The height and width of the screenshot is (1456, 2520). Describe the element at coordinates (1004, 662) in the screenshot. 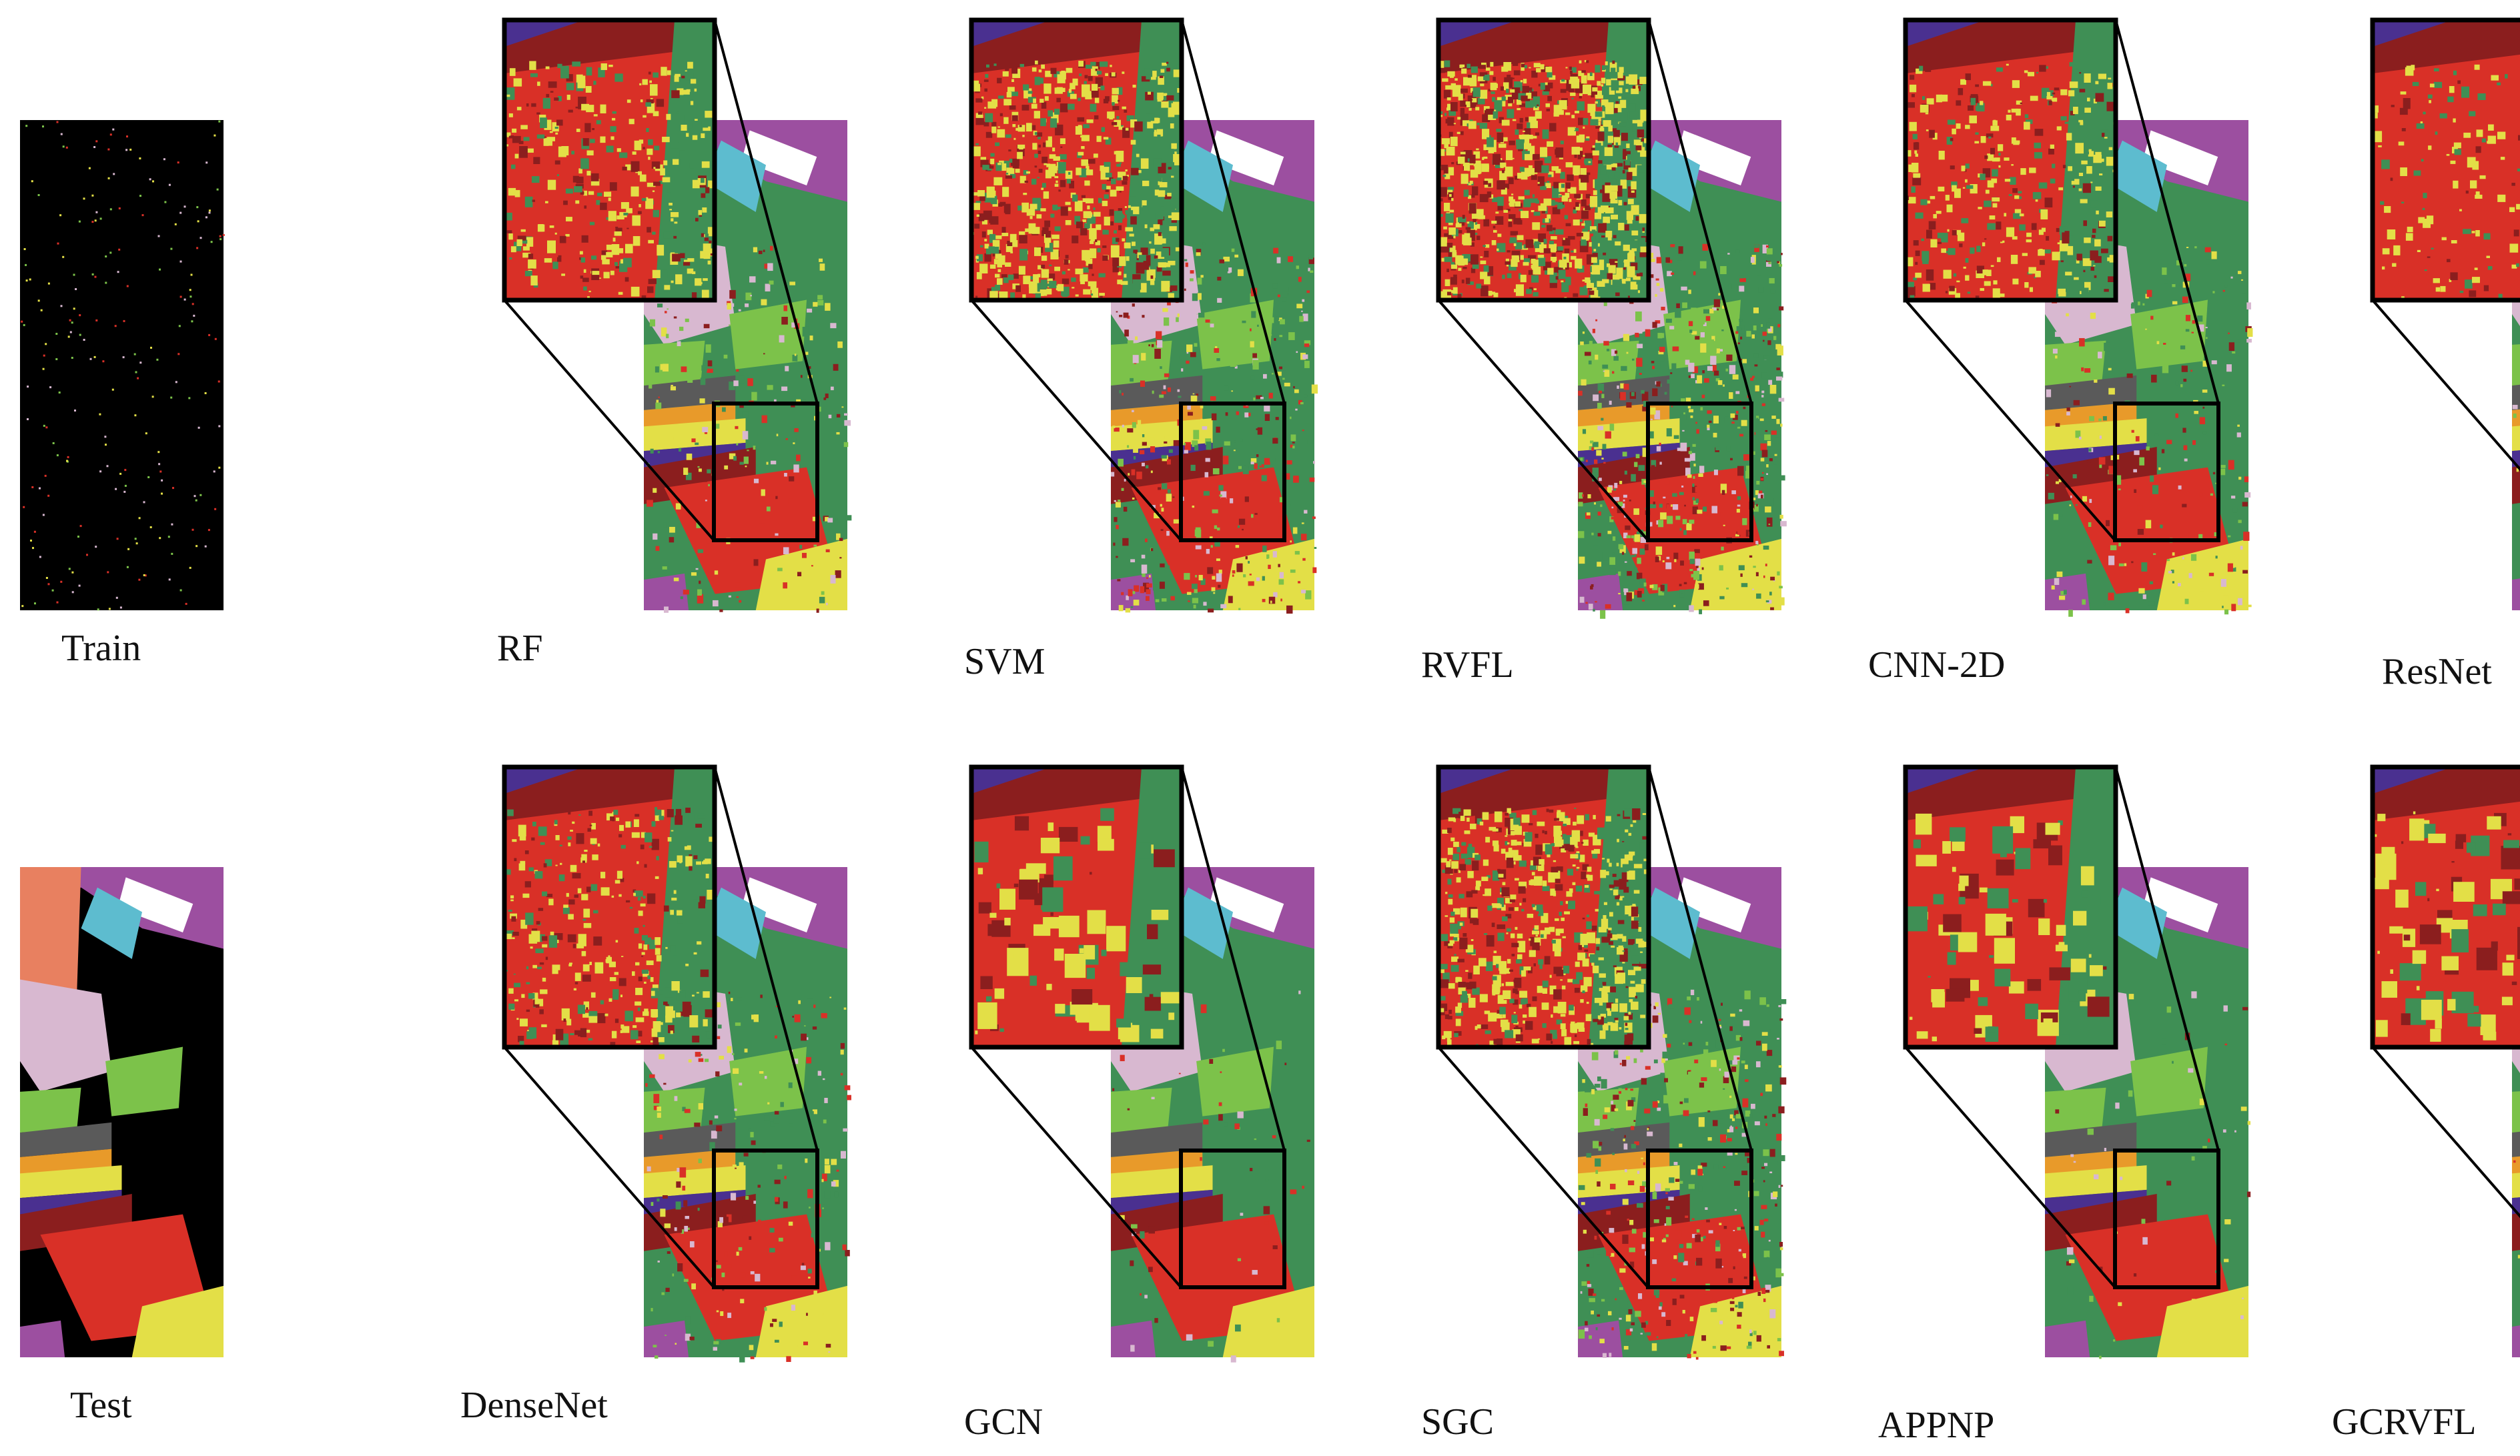

I see `panel-label-svm: SVM` at that location.